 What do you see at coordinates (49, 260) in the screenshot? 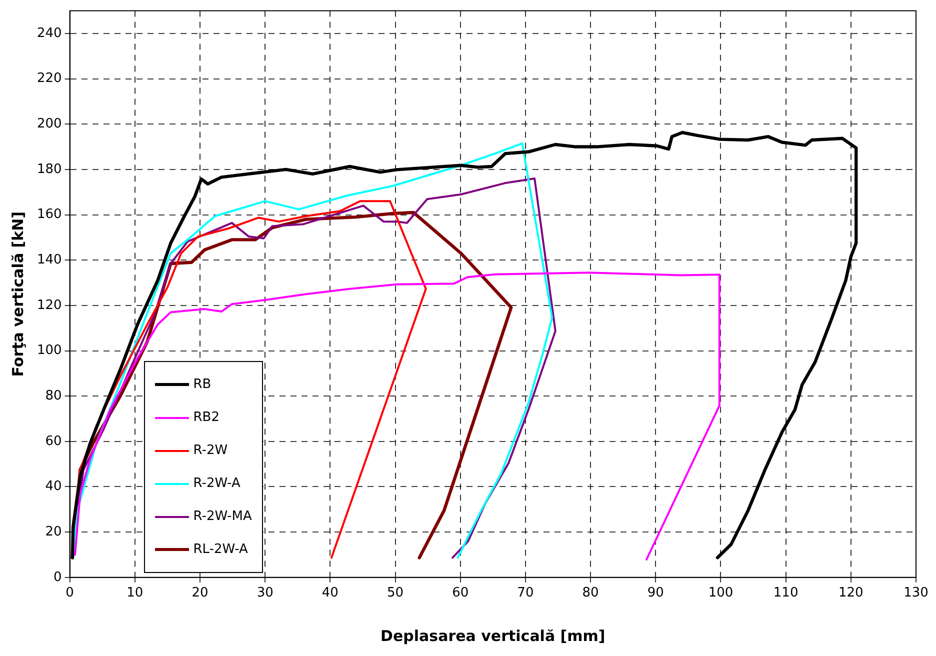
I see `y-tick-label: 140` at bounding box center [49, 260].